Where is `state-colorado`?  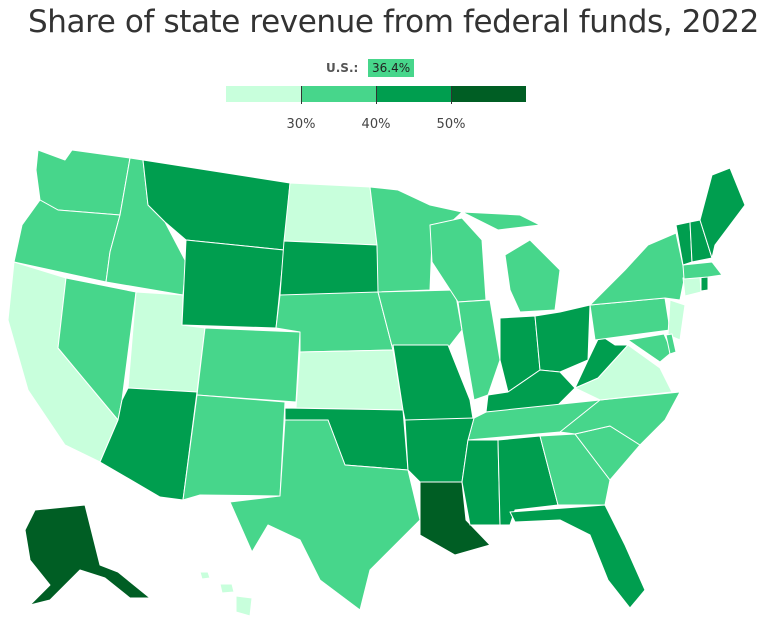
state-colorado is located at coordinates (248, 365).